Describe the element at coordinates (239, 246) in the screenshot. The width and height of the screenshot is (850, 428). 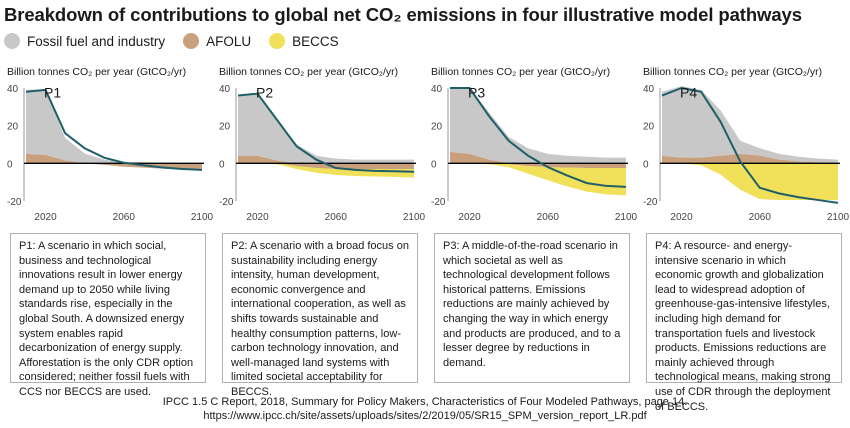
I see `panel-id-p2: P2:` at that location.